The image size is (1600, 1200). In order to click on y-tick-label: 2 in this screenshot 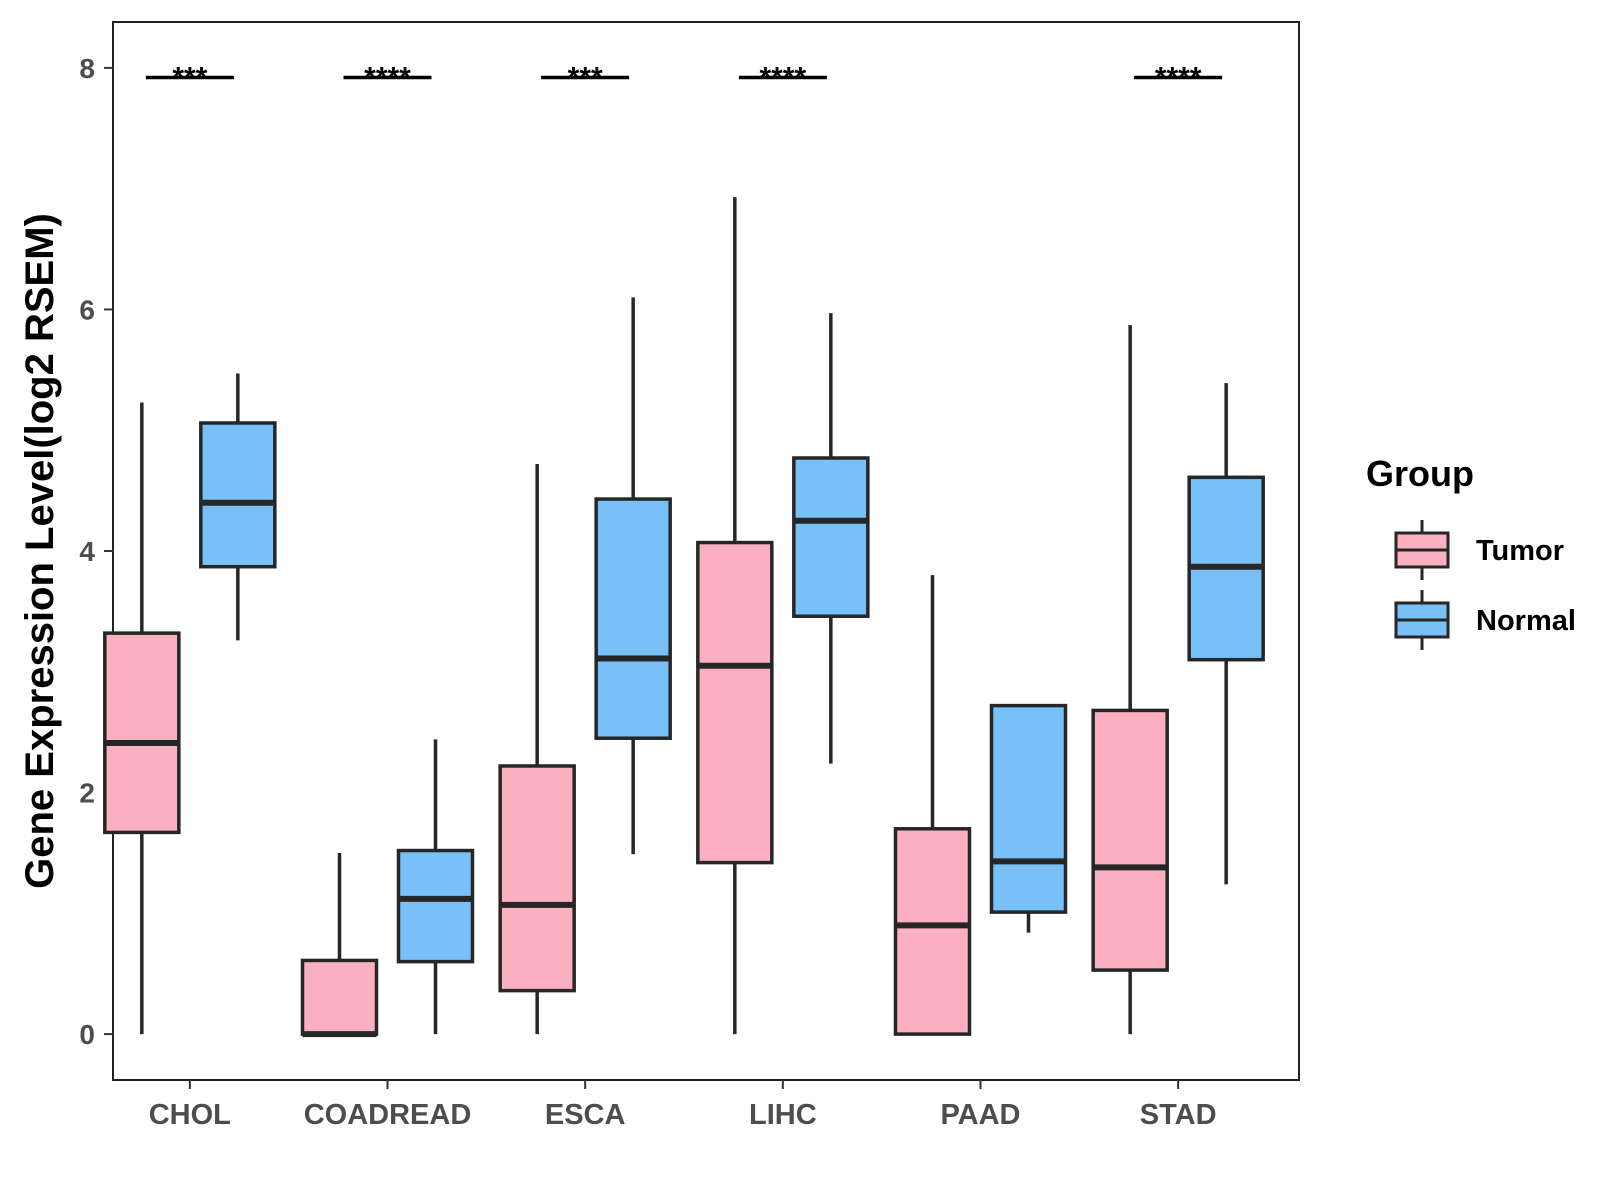, I will do `click(87, 793)`.